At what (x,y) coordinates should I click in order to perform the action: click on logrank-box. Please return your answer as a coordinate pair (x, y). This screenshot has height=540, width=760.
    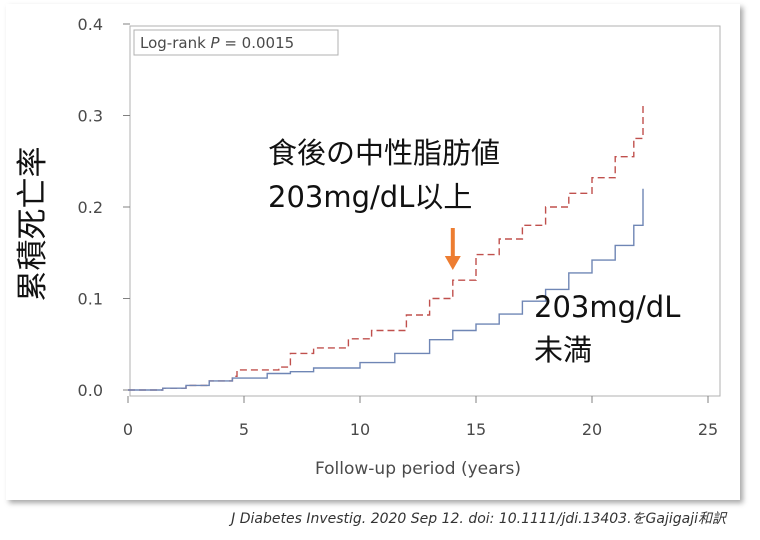
    Looking at the image, I should click on (236, 42).